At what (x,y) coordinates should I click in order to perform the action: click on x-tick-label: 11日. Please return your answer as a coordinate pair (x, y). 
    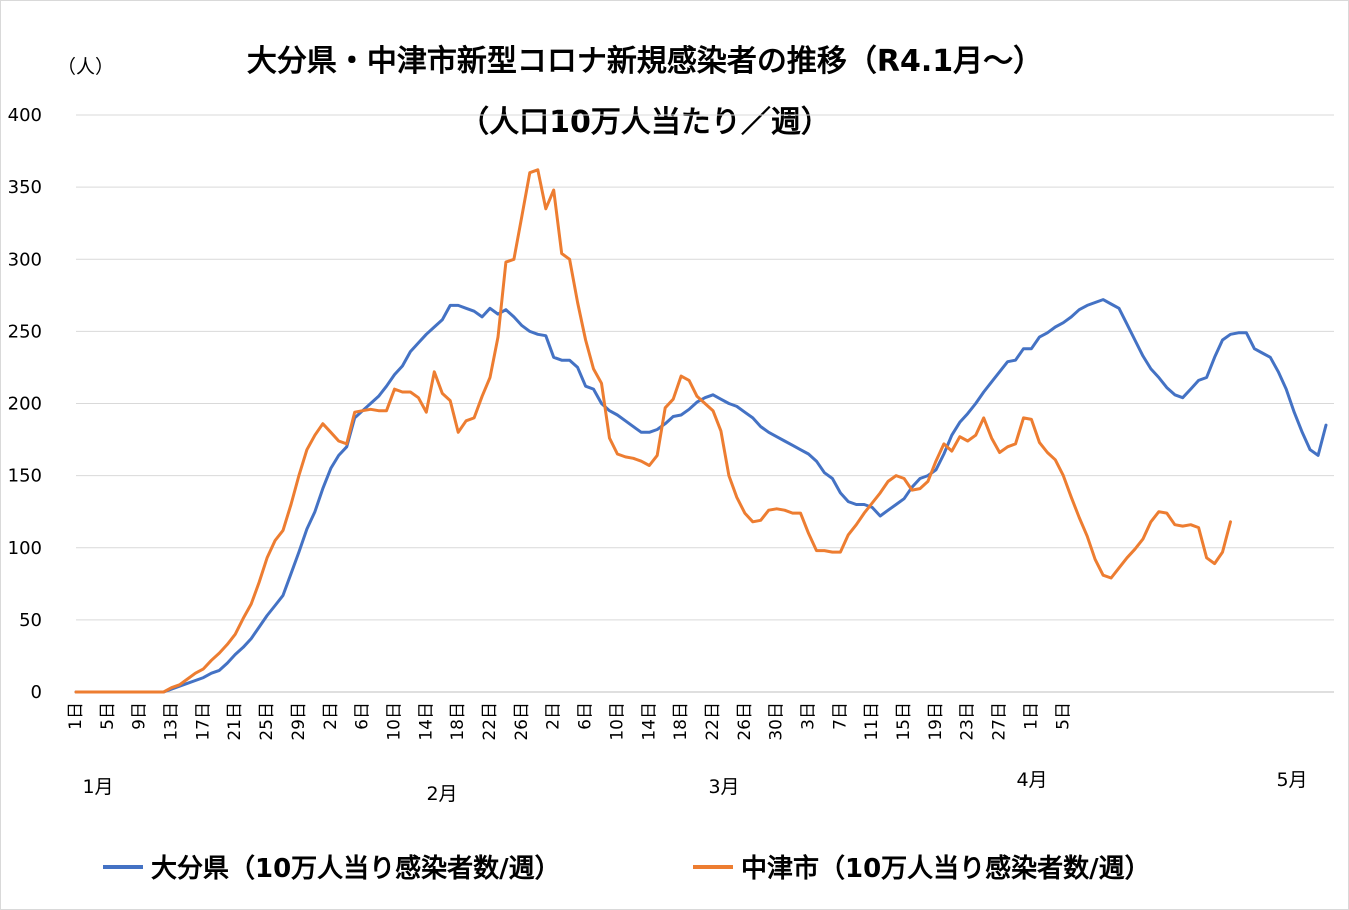
    Looking at the image, I should click on (872, 721).